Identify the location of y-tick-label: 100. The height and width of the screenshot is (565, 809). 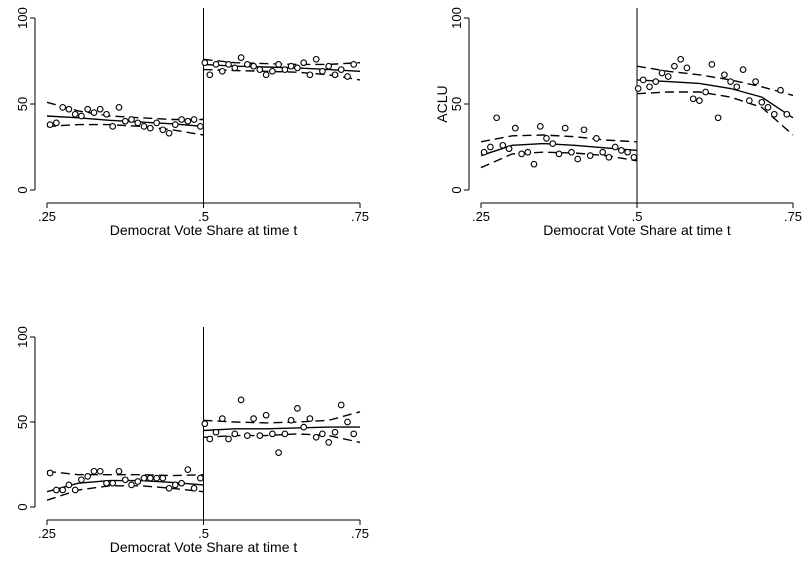
(22, 18).